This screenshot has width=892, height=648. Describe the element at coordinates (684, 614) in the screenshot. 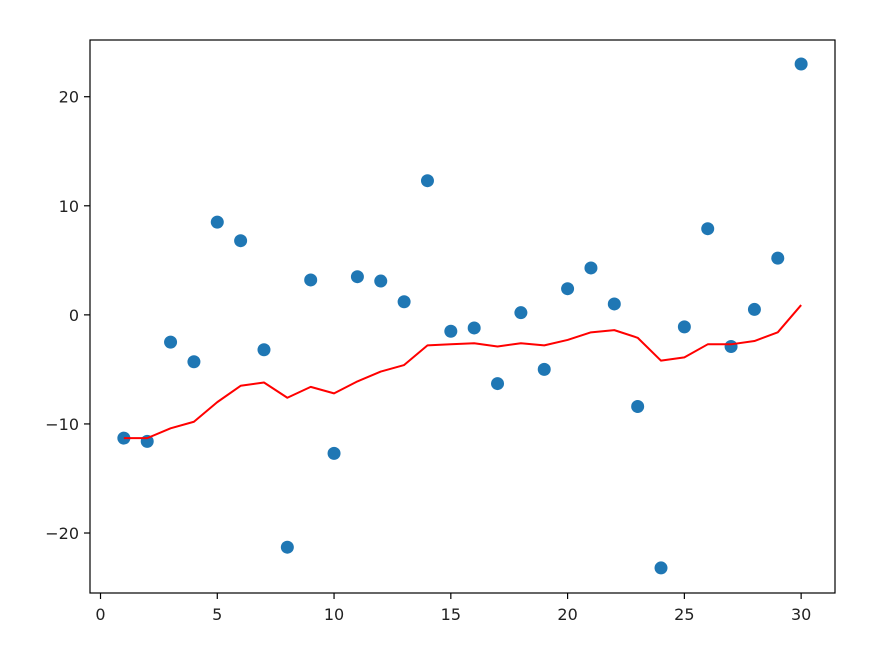

I see `x-tick-label: 25` at that location.